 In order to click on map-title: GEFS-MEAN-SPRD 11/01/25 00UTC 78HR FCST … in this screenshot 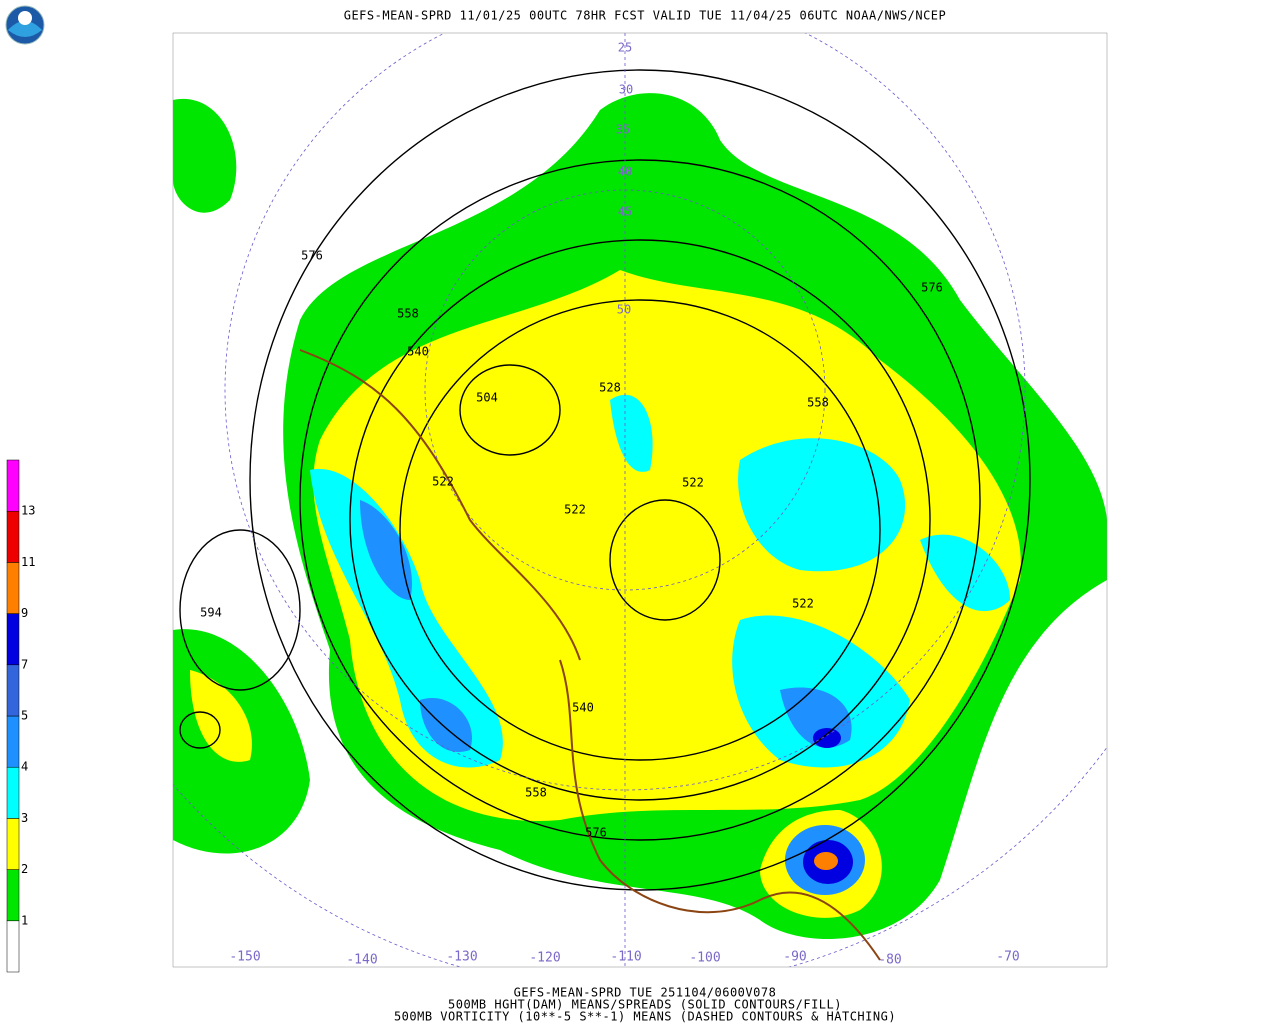, I will do `click(645, 16)`.